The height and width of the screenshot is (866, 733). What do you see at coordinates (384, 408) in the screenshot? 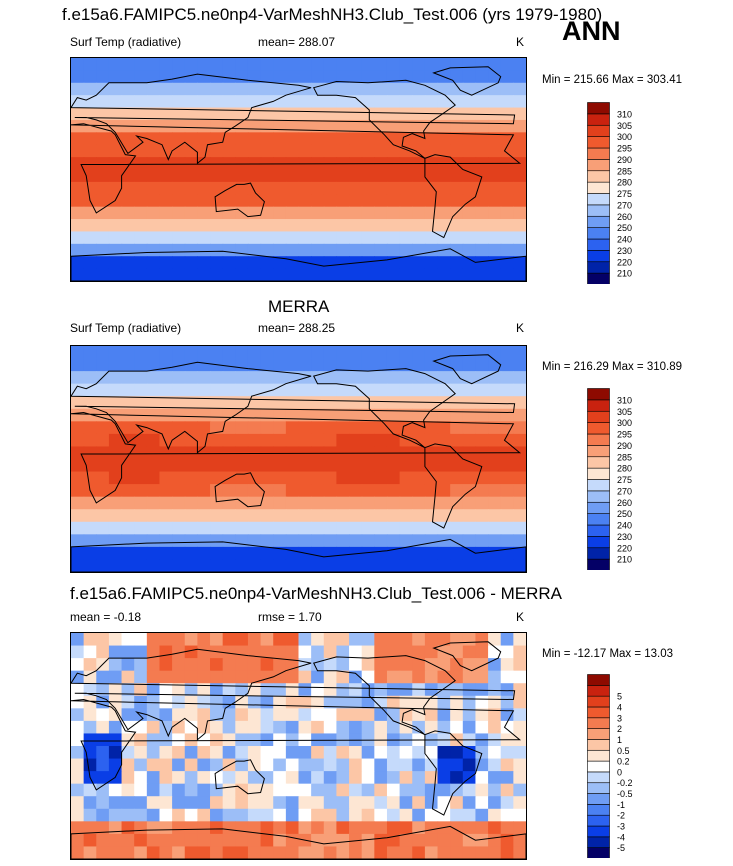
I see `north-america-outline` at bounding box center [384, 408].